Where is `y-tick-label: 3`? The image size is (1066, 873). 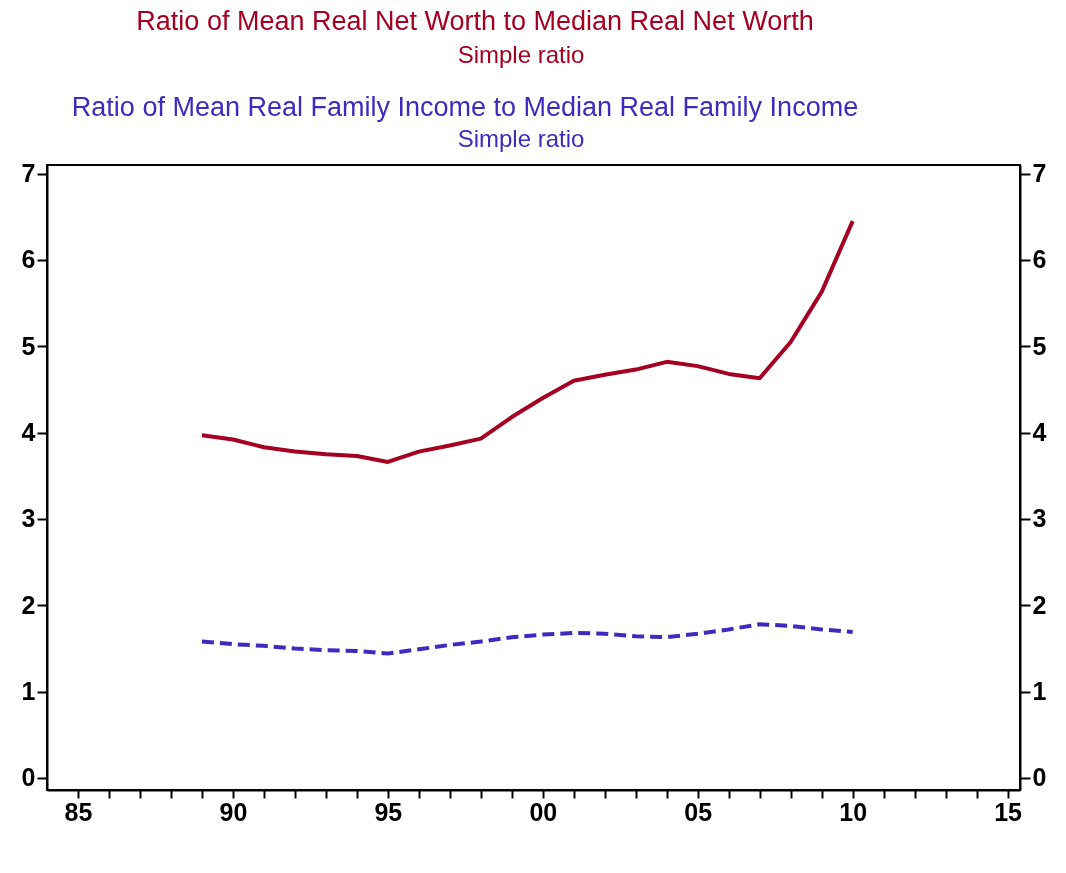
y-tick-label: 3 is located at coordinates (28, 518).